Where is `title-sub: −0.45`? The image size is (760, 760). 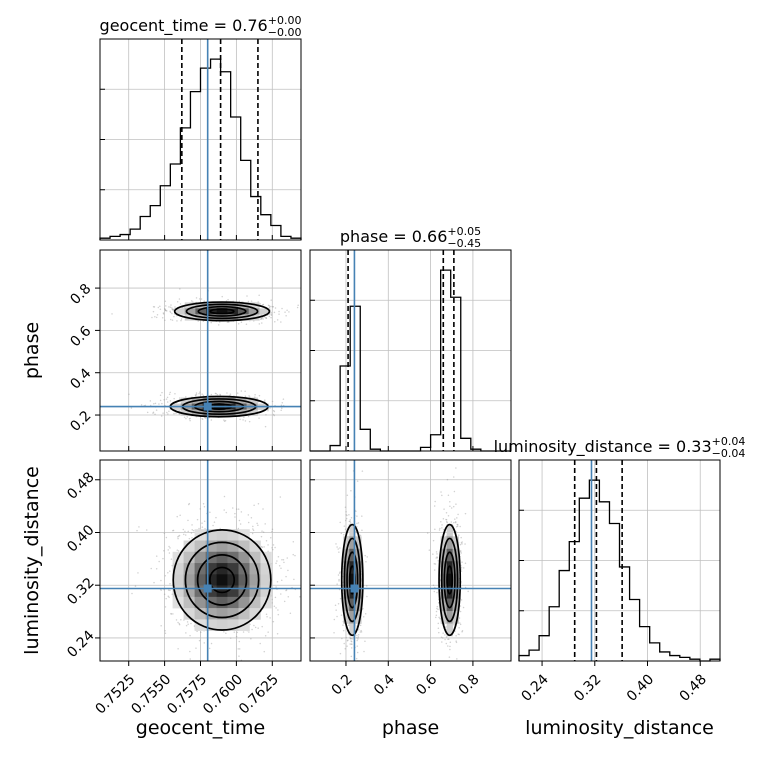 title-sub: −0.45 is located at coordinates (464, 243).